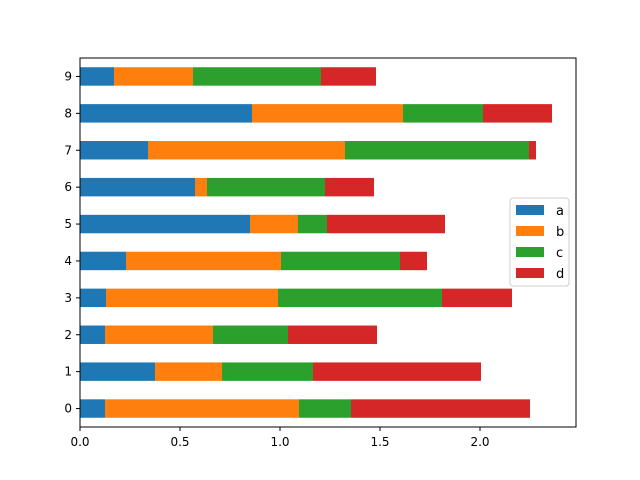  What do you see at coordinates (560, 232) in the screenshot?
I see `legend-label-b: b` at bounding box center [560, 232].